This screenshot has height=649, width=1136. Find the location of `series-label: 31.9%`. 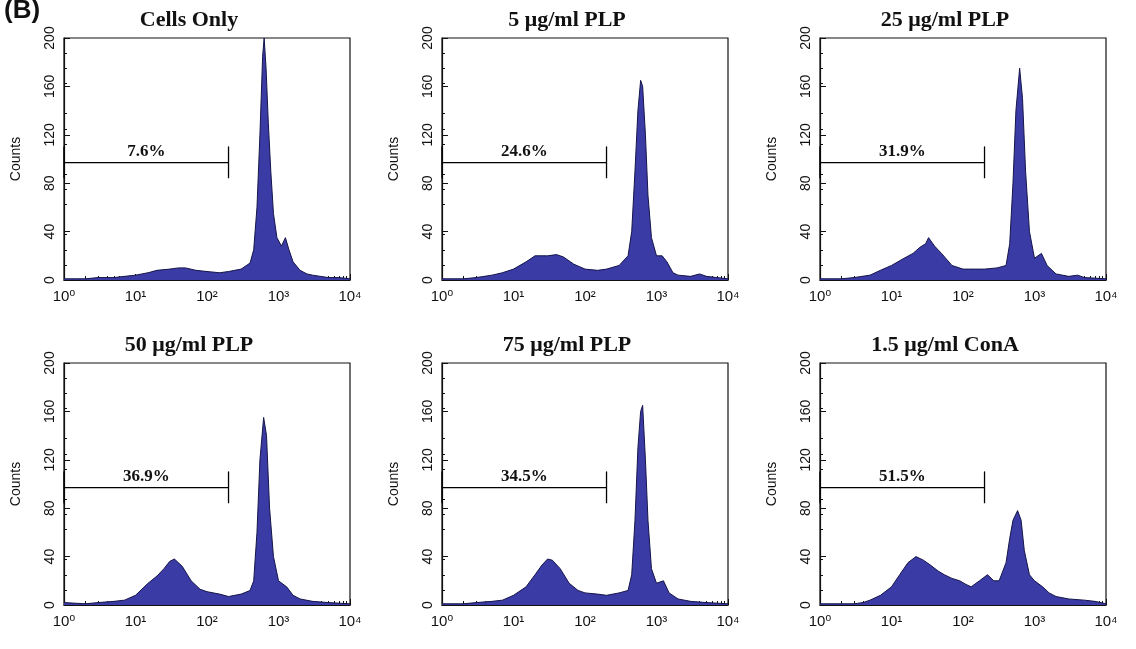

series-label: 31.9% is located at coordinates (902, 150).